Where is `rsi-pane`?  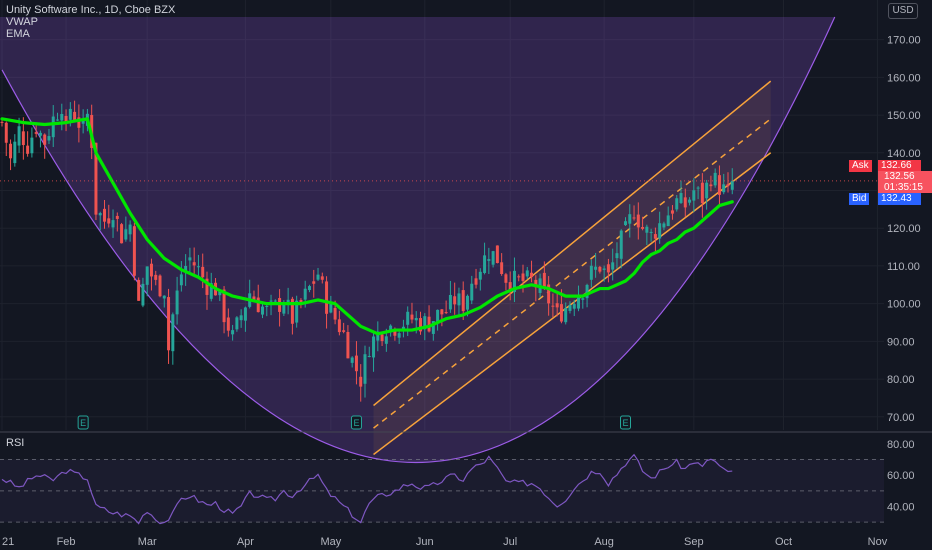
rsi-pane is located at coordinates (442, 489).